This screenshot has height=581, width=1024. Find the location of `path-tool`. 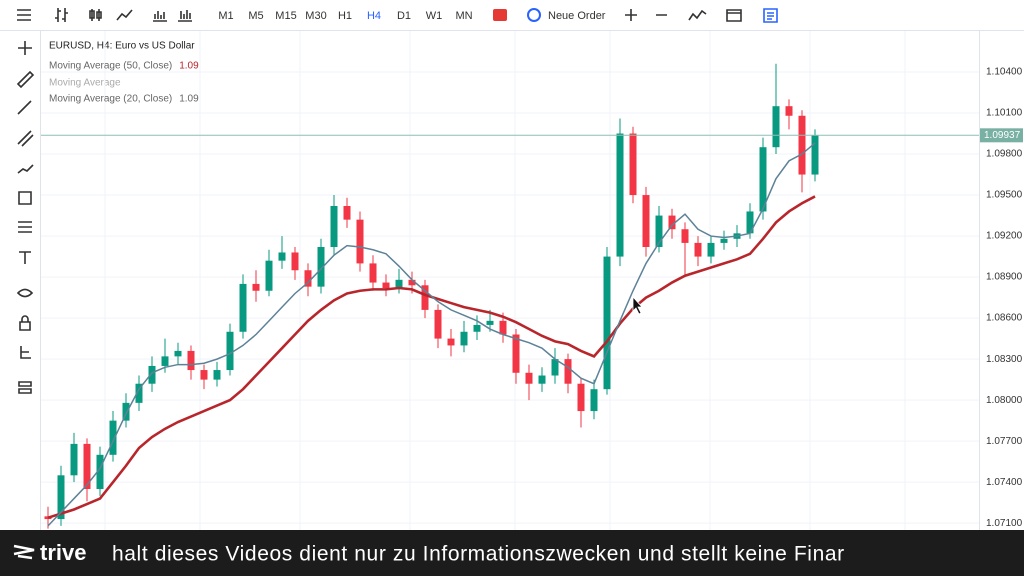

path-tool is located at coordinates (25, 169).